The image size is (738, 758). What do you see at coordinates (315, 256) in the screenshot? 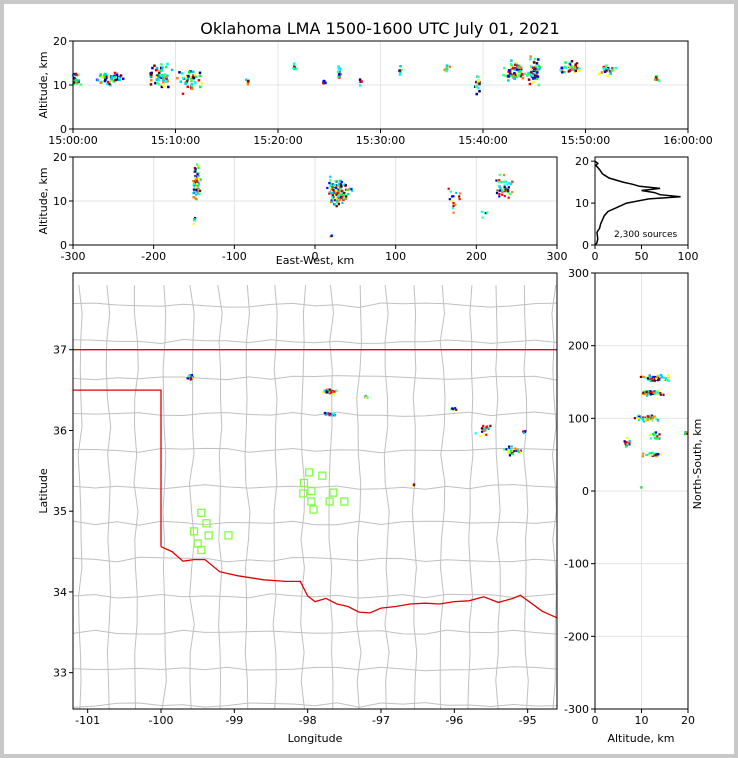
I see `east-west-x-tick: 0` at bounding box center [315, 256].